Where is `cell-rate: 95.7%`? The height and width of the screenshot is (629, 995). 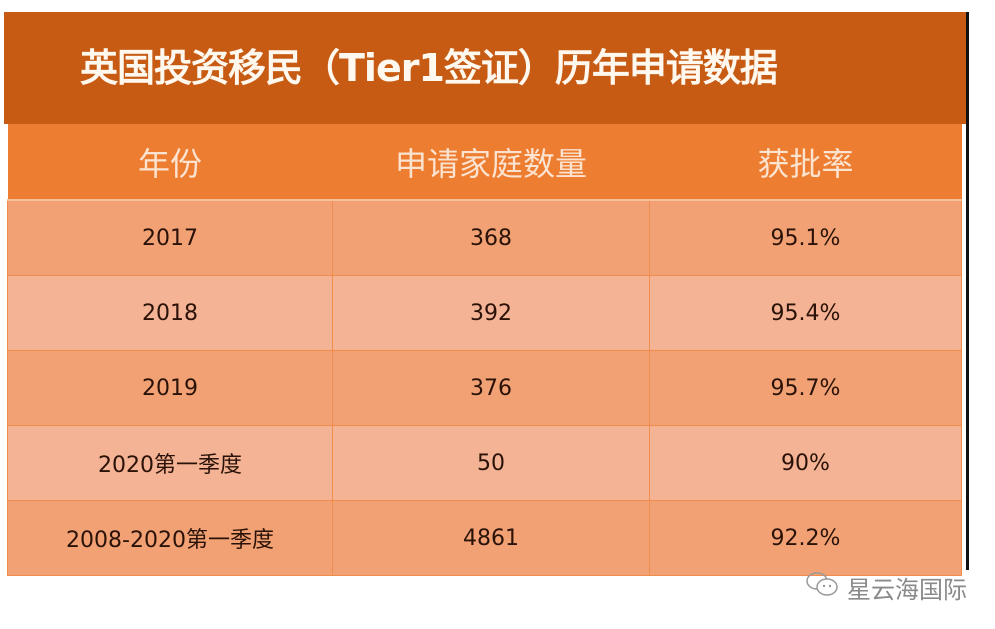
cell-rate: 95.7% is located at coordinates (805, 388).